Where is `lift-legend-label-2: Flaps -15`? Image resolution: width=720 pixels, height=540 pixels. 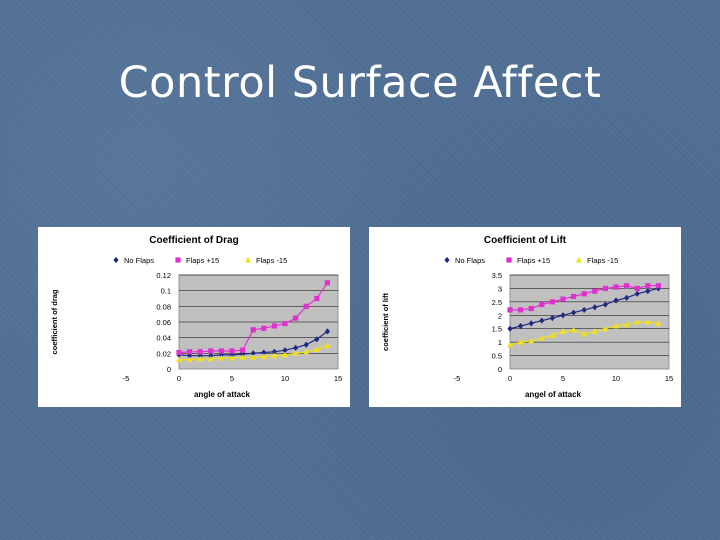 lift-legend-label-2: Flaps -15 is located at coordinates (602, 260).